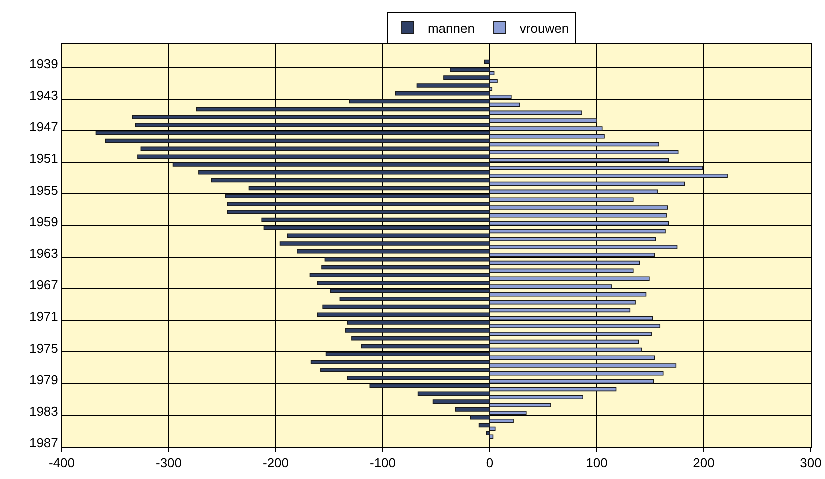 This screenshot has height=479, width=825. What do you see at coordinates (490, 463) in the screenshot?
I see `x-tick-label: 0` at bounding box center [490, 463].